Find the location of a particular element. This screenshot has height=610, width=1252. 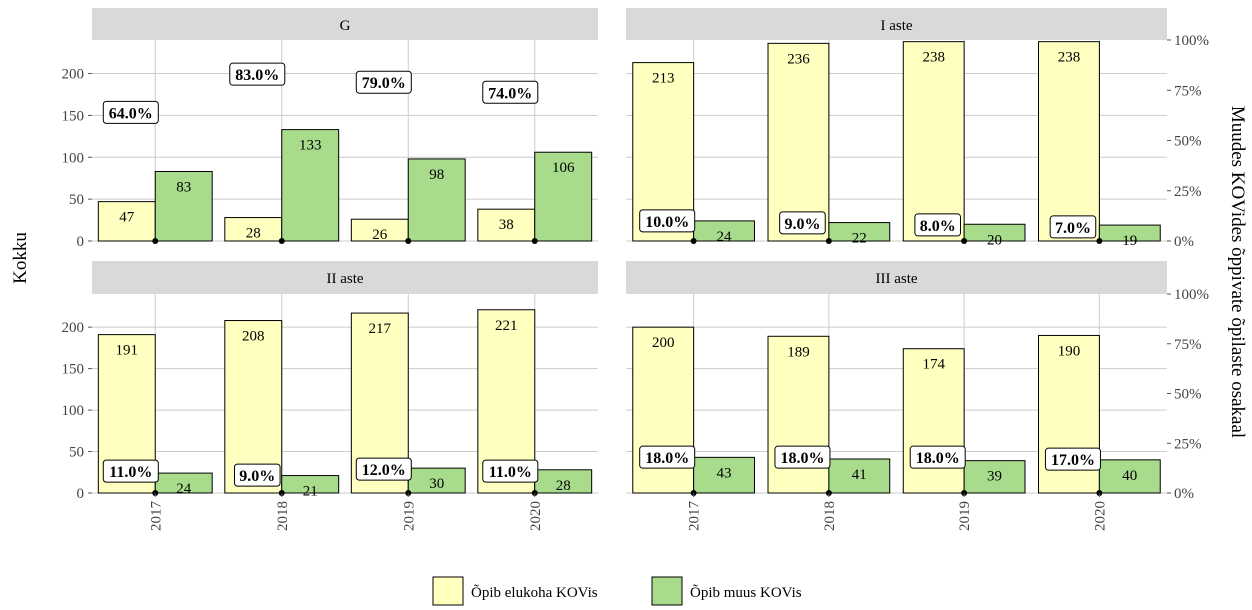

bar-value-label: 39 is located at coordinates (994, 477).